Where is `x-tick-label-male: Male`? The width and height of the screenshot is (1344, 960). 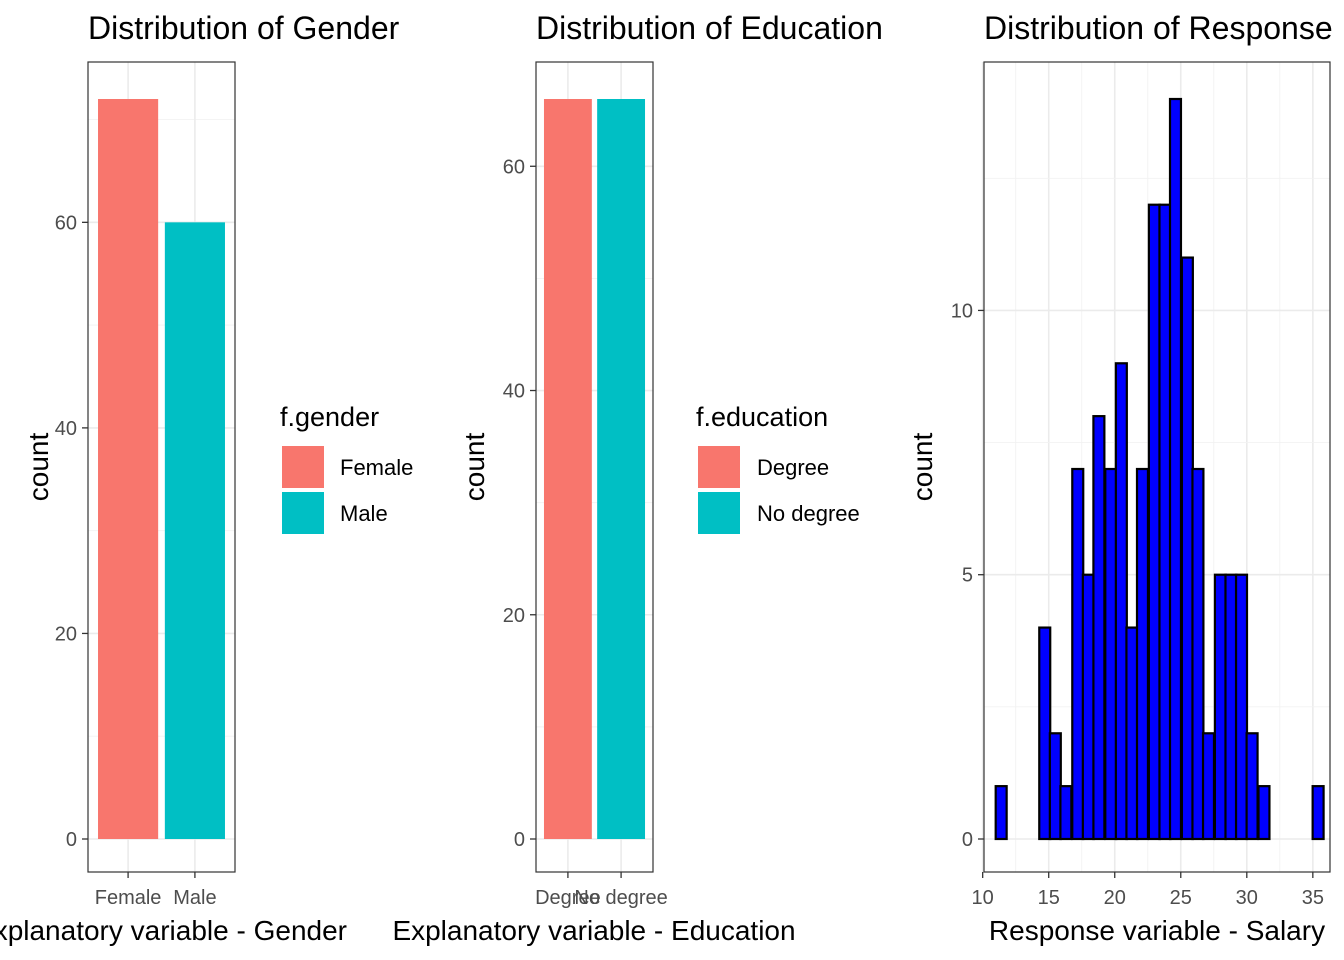 x-tick-label-male: Male is located at coordinates (194, 898).